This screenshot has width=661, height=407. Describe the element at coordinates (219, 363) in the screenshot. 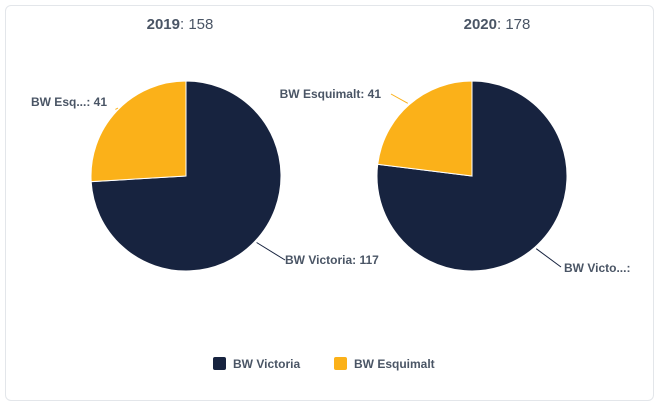

I see `legend-swatch-bw-victoria` at that location.